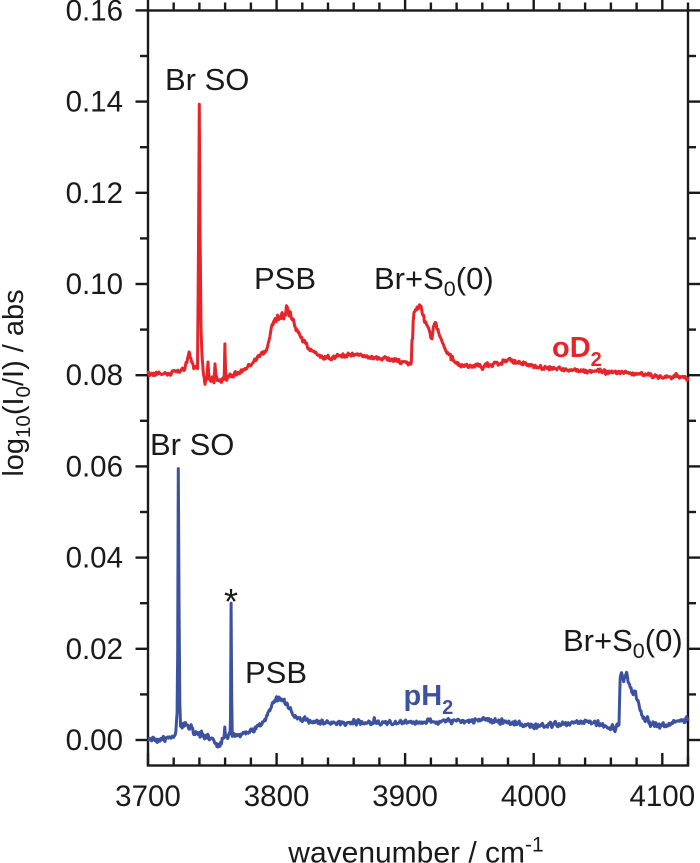 This screenshot has height=863, width=700. I want to click on svg-text: log10(I0/I) / abs, so click(17, 382).